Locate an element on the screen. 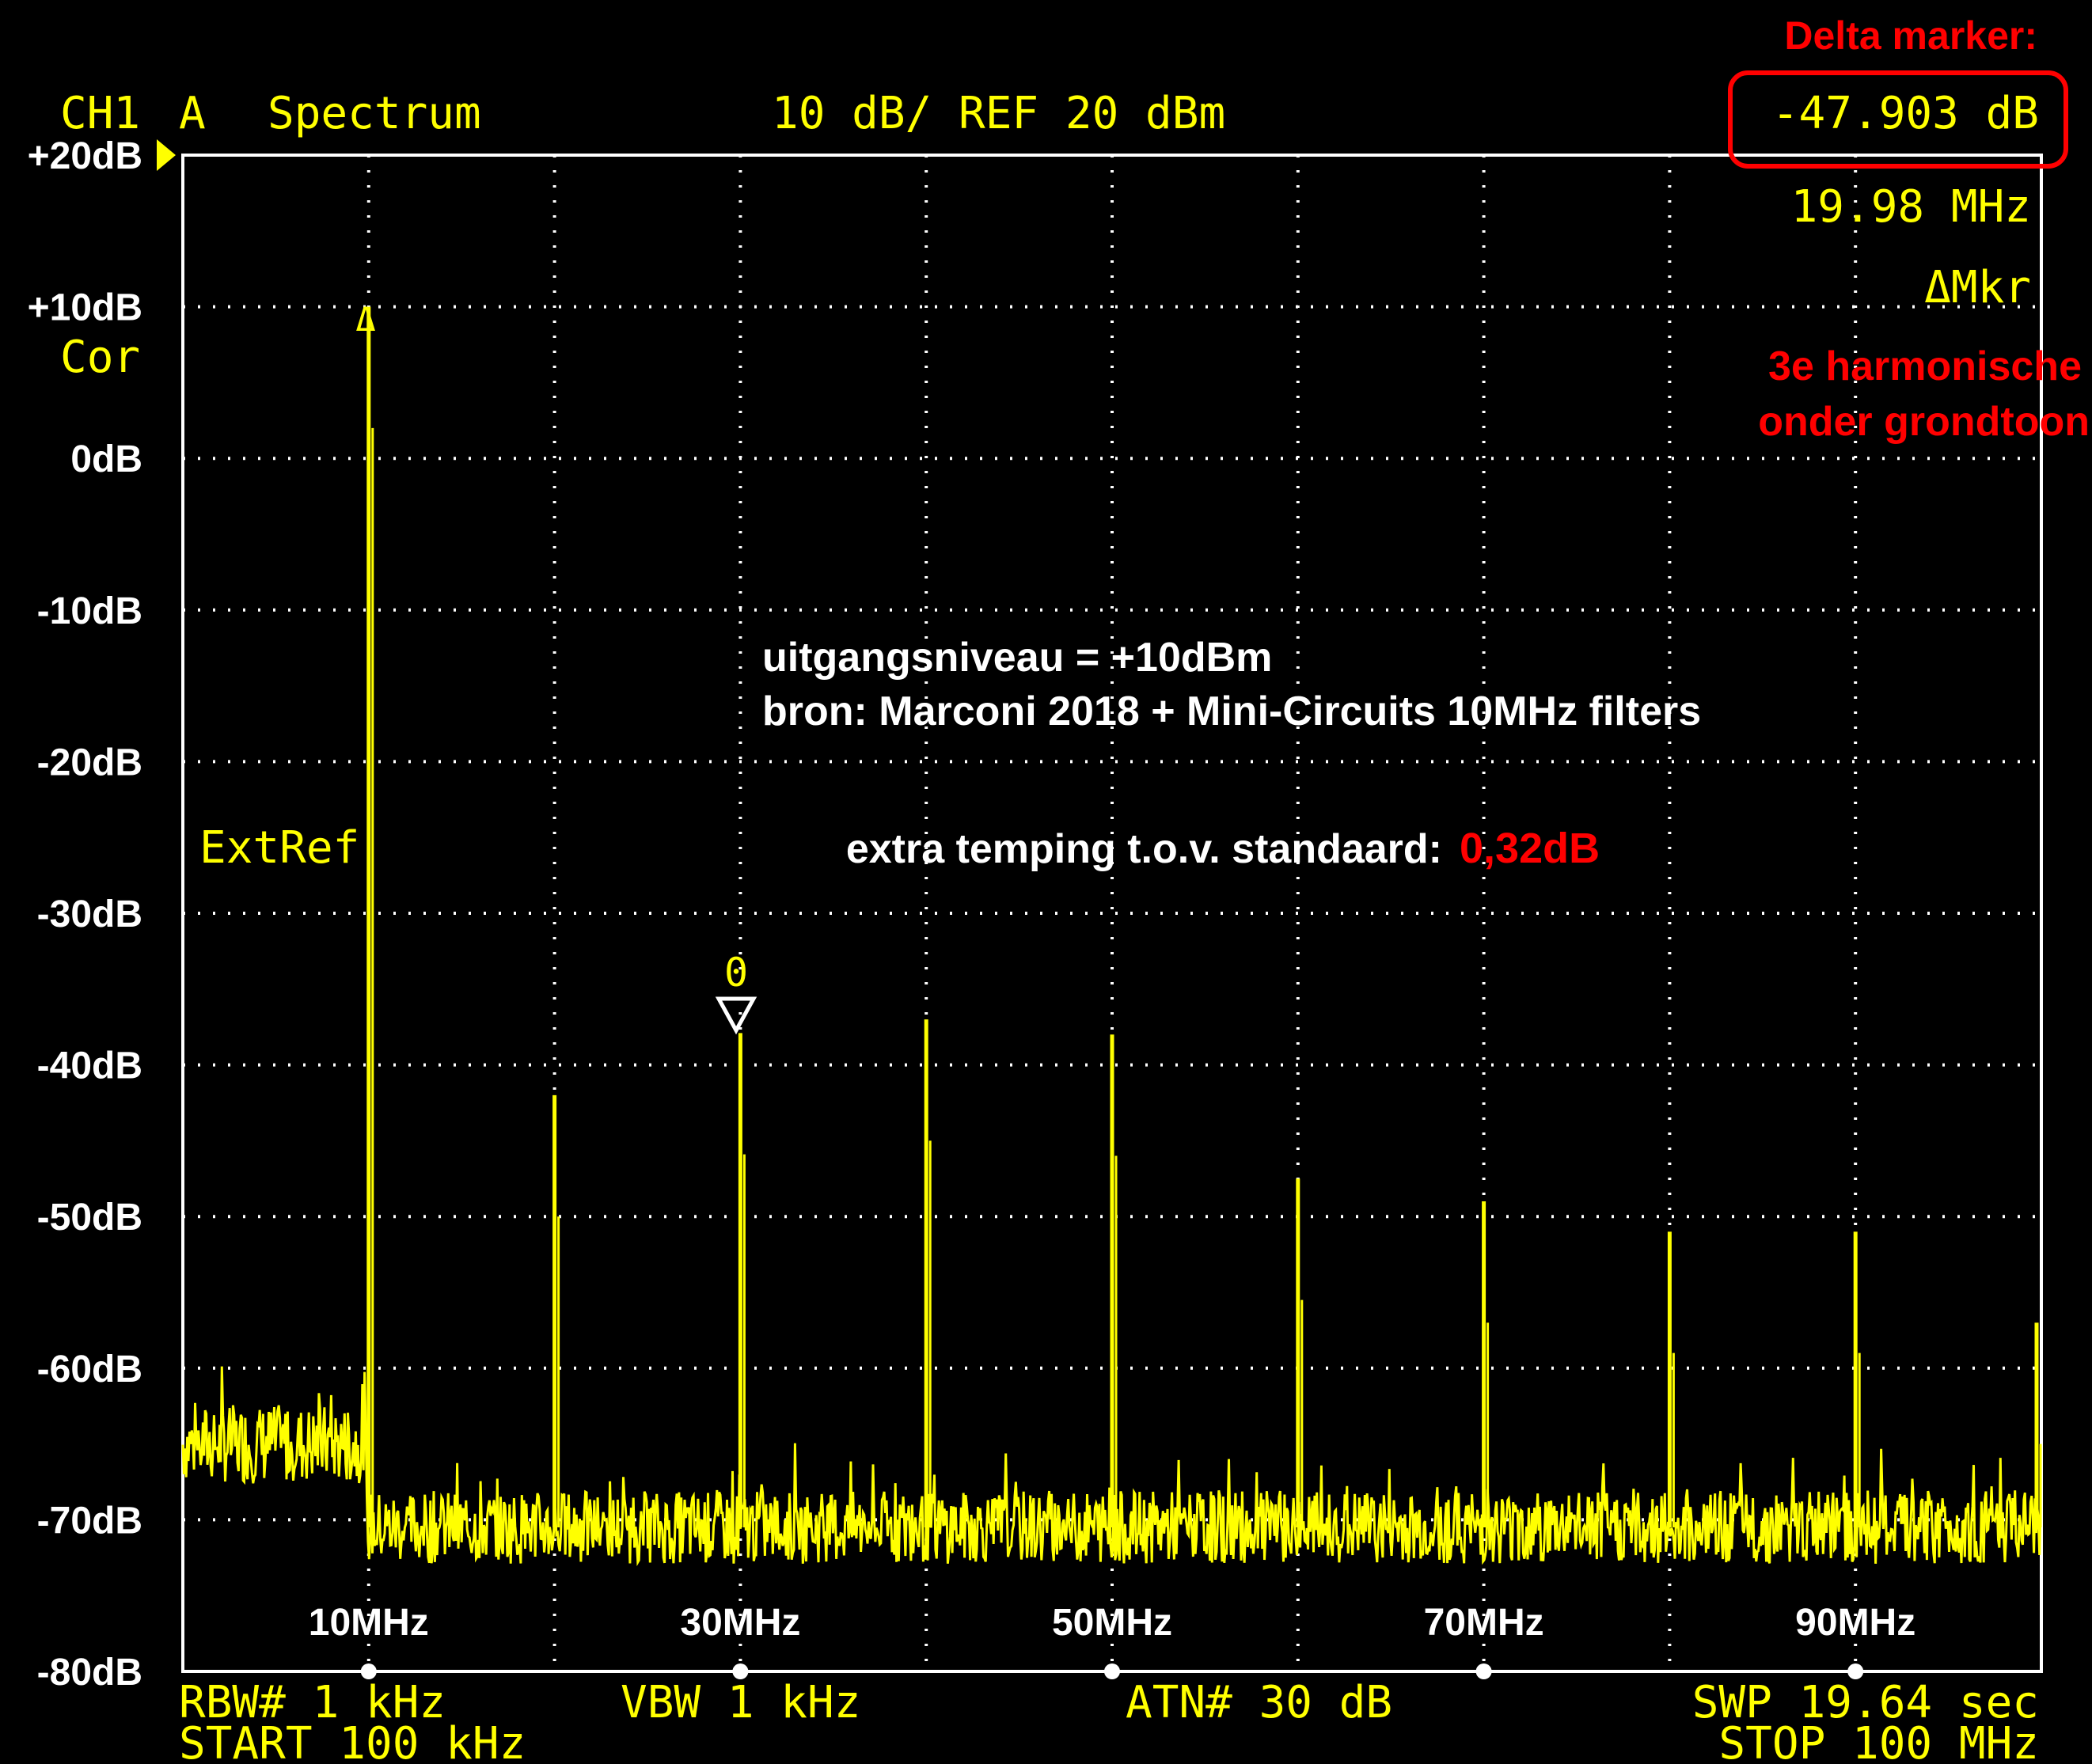  start-frequency: START 100 kHz is located at coordinates (352, 1741).